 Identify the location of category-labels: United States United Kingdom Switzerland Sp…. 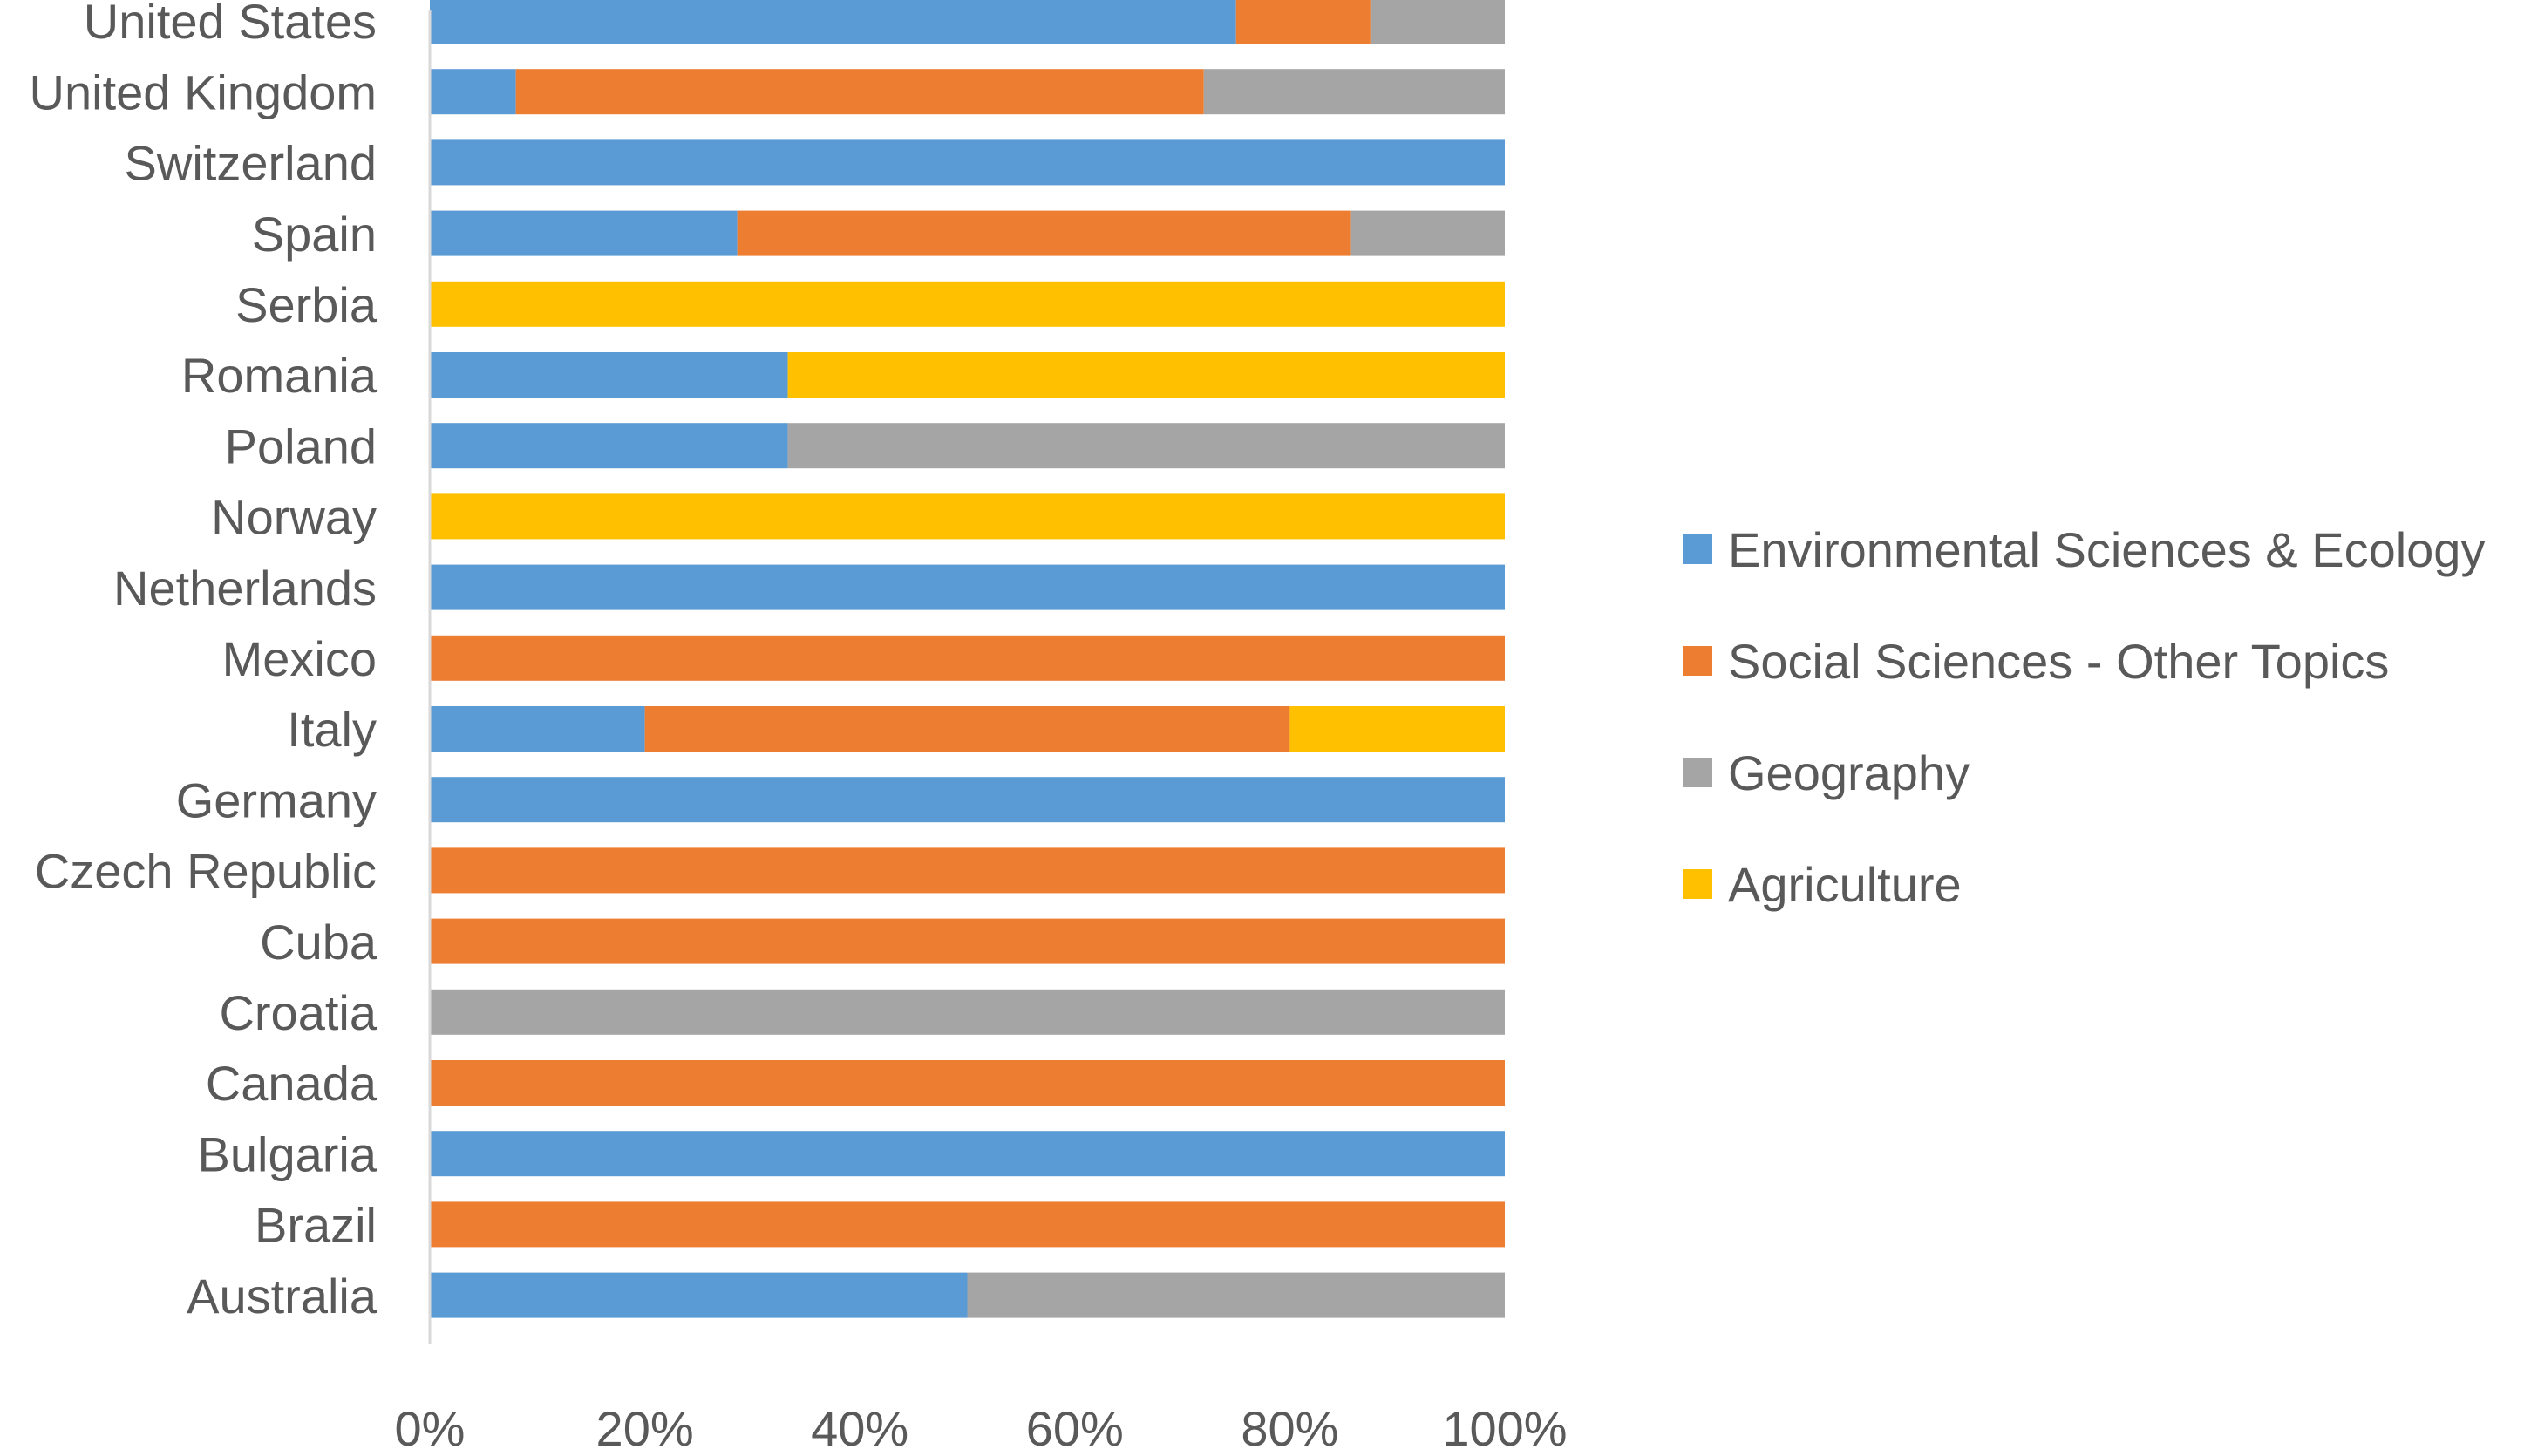
(204, 661).